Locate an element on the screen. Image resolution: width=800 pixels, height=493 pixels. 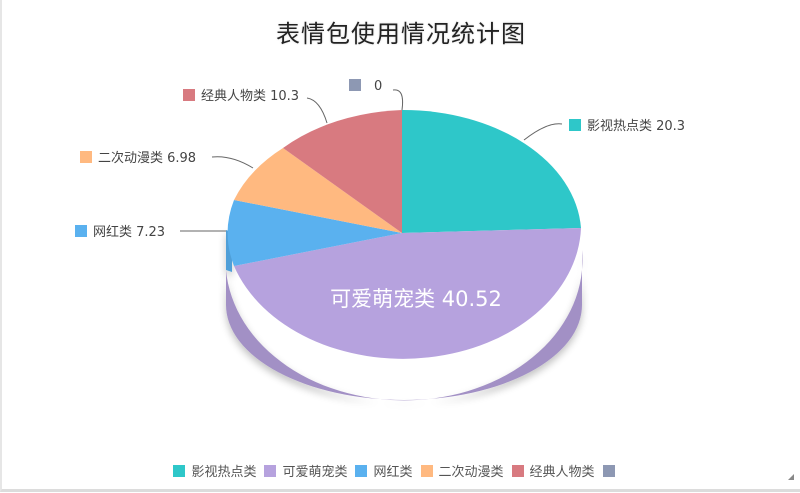
legend-label: 网红类 is located at coordinates (393, 472).